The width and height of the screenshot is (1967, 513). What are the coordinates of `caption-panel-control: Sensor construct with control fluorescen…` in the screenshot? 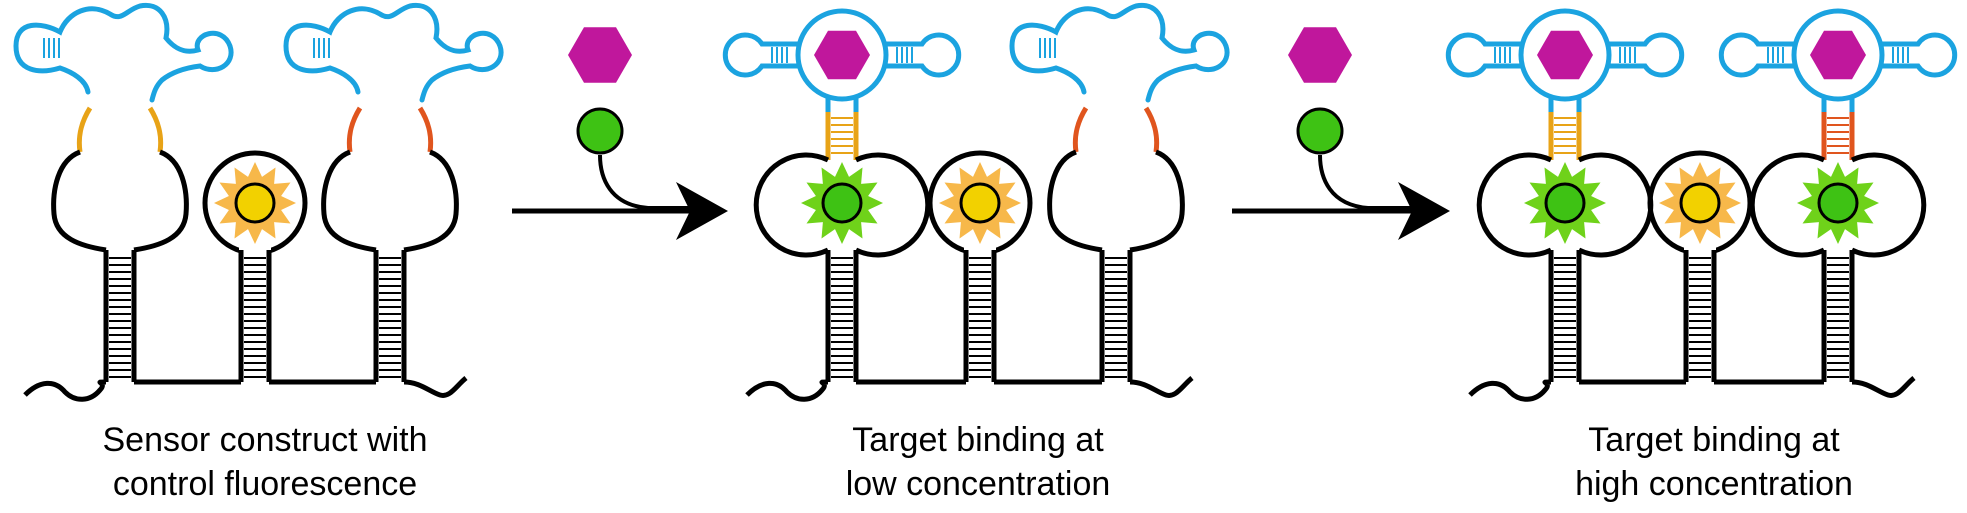 It's located at (265, 462).